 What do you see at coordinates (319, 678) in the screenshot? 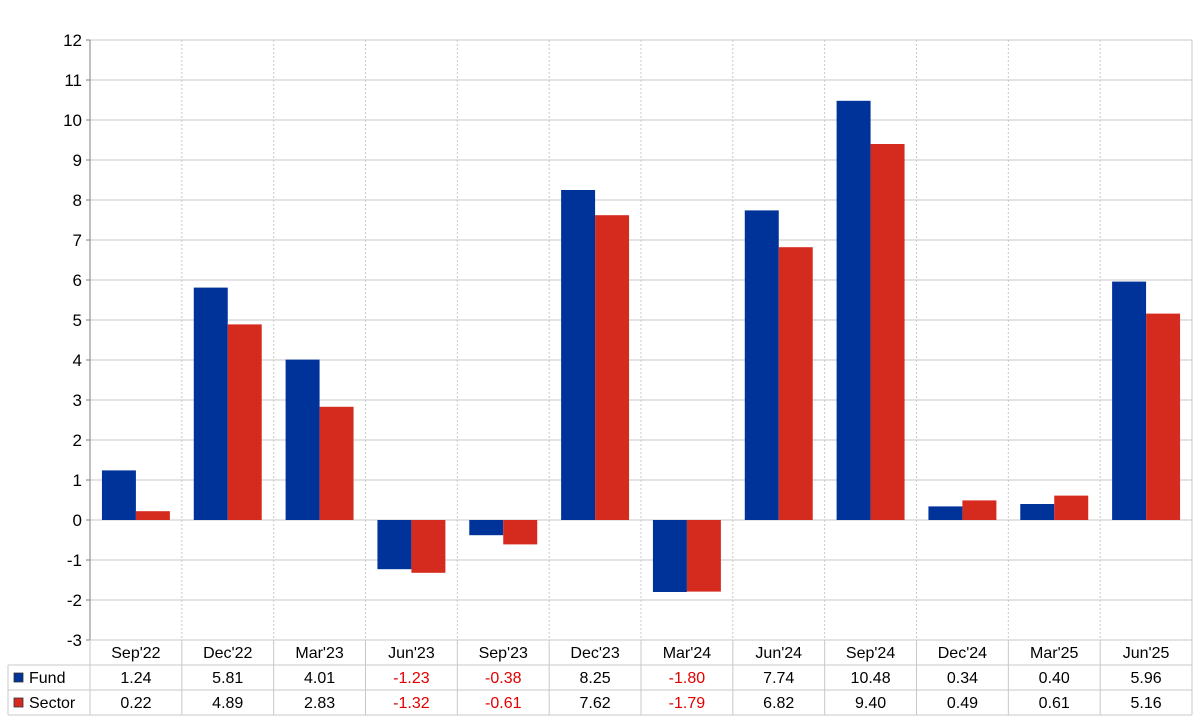
I see `fund-value-label: 4.01` at bounding box center [319, 678].